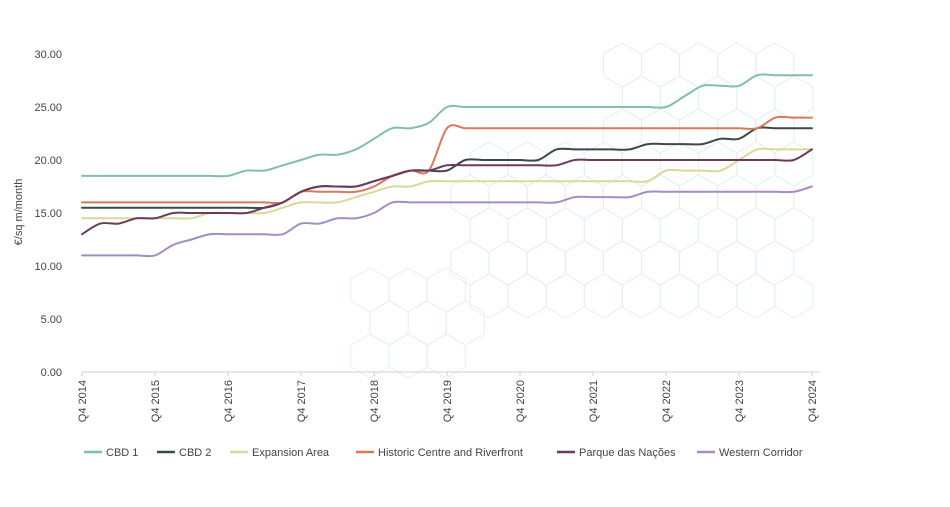 This screenshot has width=950, height=507. I want to click on legend-label: CBD 1, so click(122, 453).